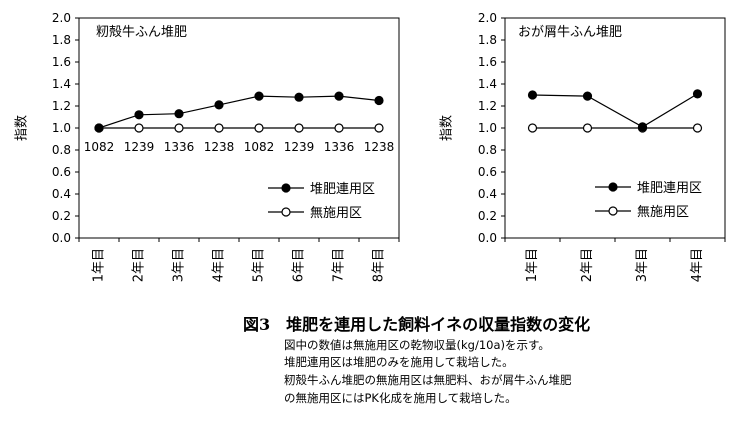  I want to click on x-category-label: 6年目, so click(299, 265).